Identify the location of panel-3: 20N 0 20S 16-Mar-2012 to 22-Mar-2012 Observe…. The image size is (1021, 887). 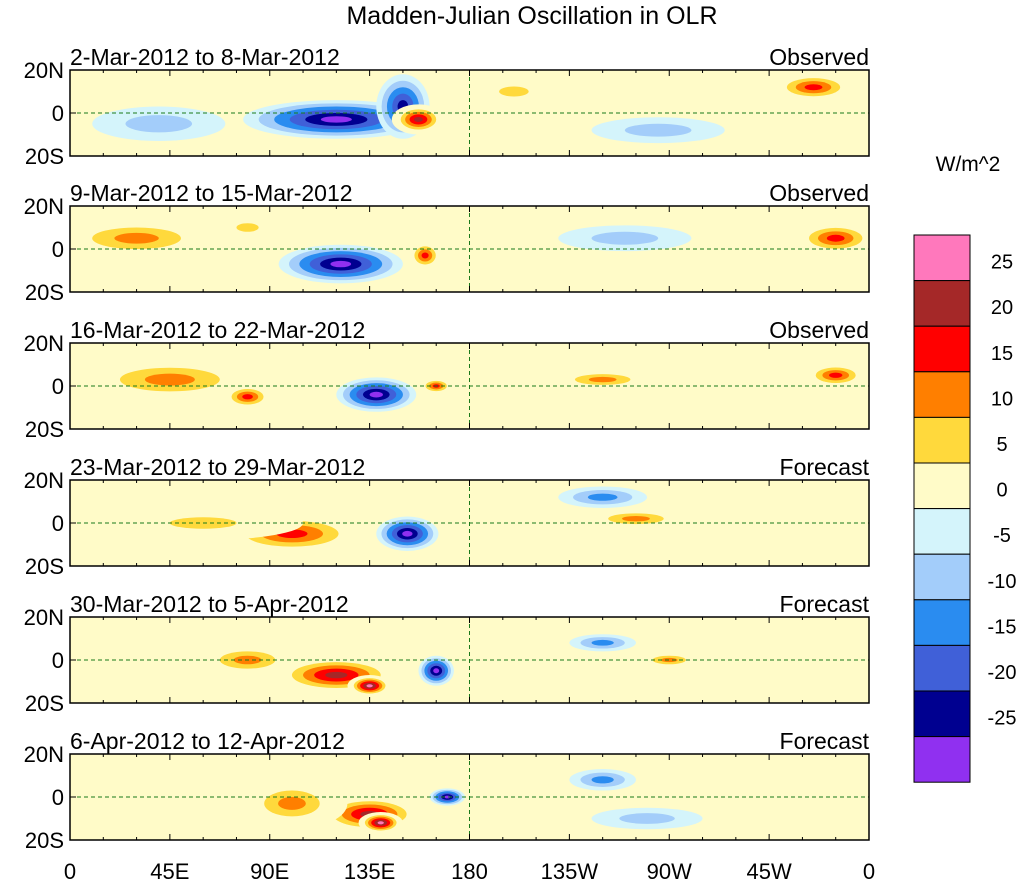
(447, 379).